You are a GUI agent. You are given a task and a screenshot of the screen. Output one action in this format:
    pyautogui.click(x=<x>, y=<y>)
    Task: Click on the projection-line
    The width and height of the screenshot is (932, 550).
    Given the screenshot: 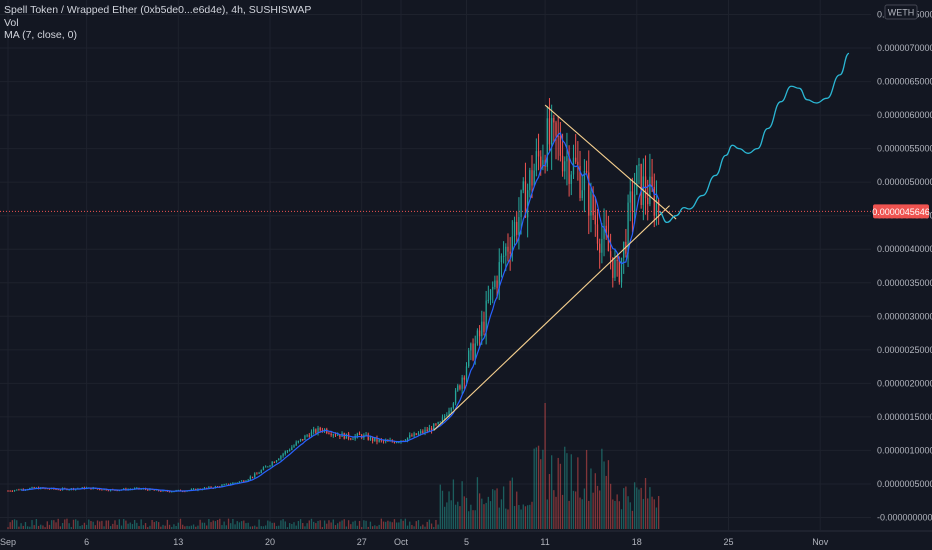 What is the action you would take?
    pyautogui.click(x=754, y=138)
    